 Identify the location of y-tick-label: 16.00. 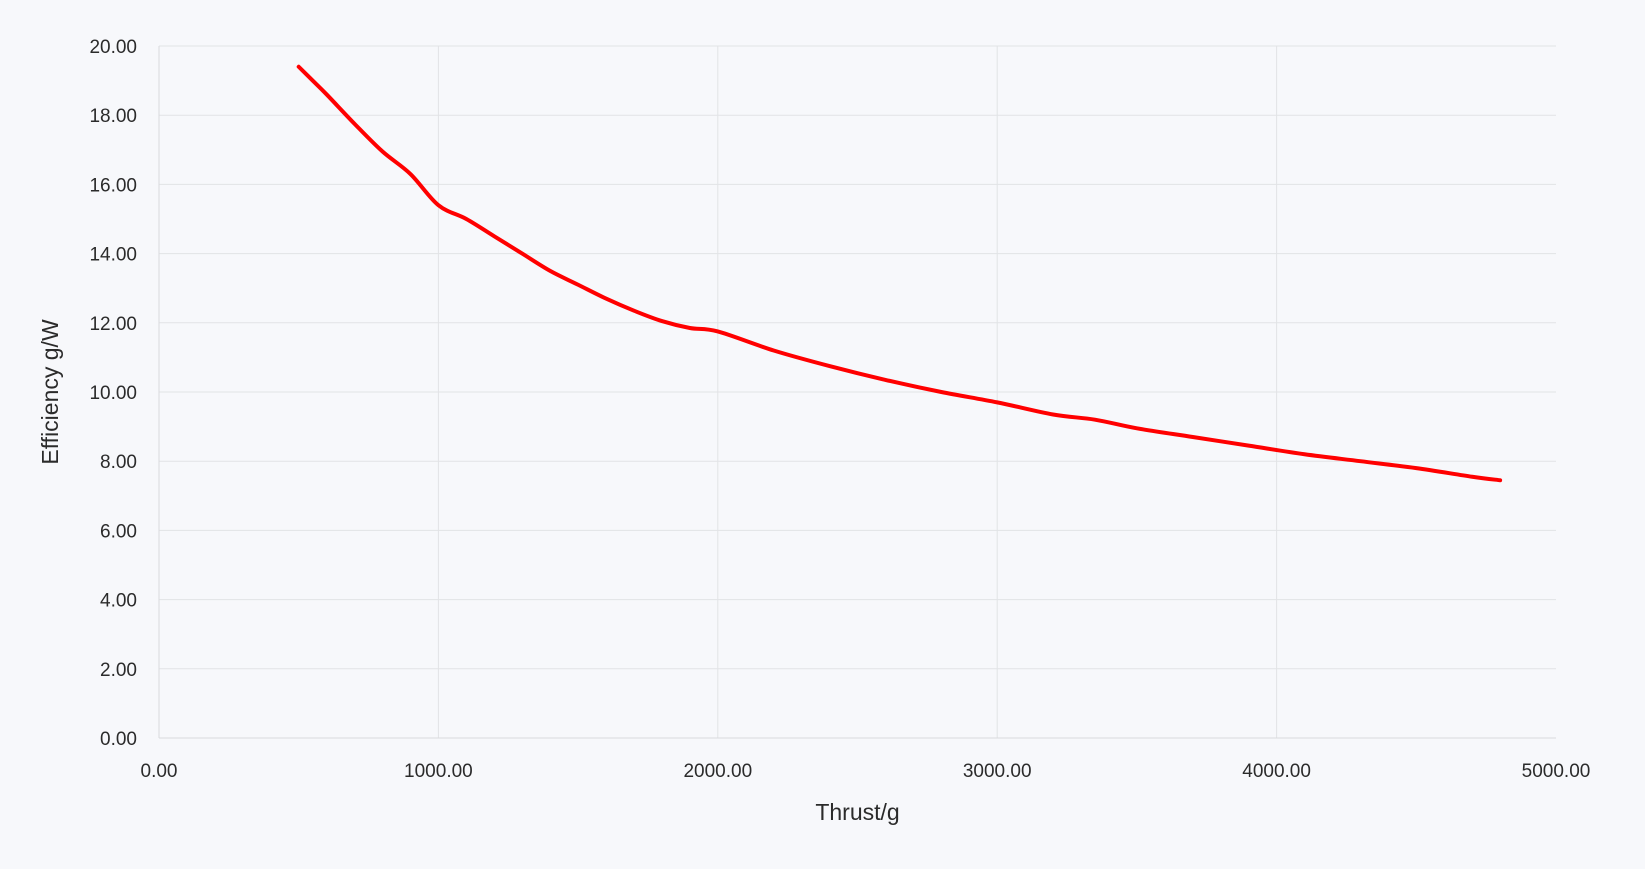
(113, 185).